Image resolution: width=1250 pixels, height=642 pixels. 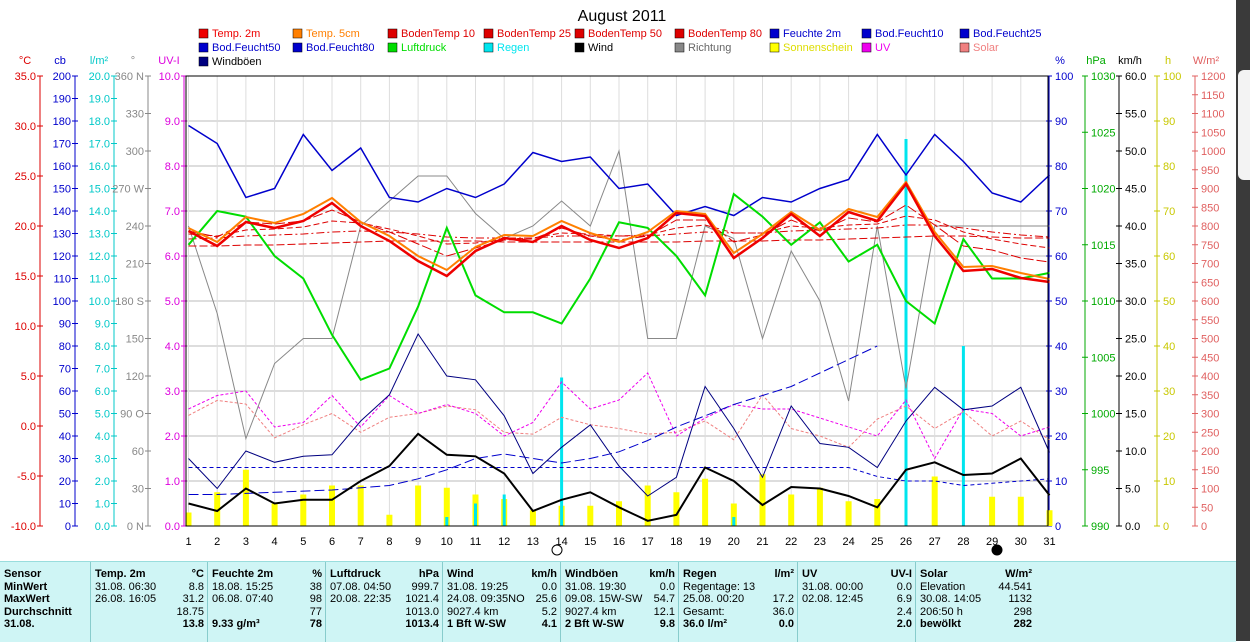 What do you see at coordinates (1243, 320) in the screenshot?
I see `side-panel` at bounding box center [1243, 320].